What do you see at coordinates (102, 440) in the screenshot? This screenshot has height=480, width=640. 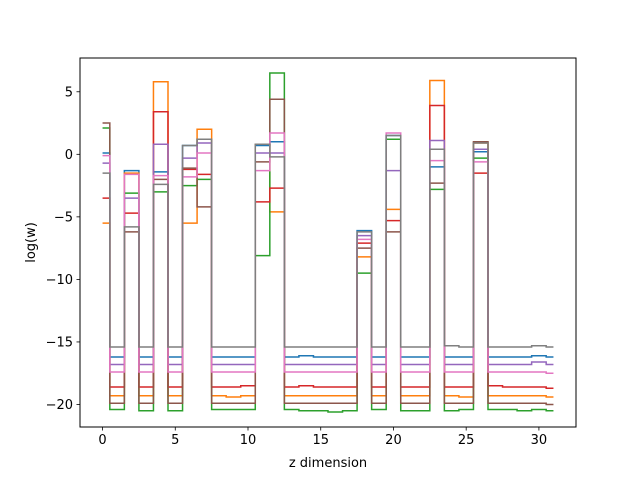 I see `x-tick-label: 0` at bounding box center [102, 440].